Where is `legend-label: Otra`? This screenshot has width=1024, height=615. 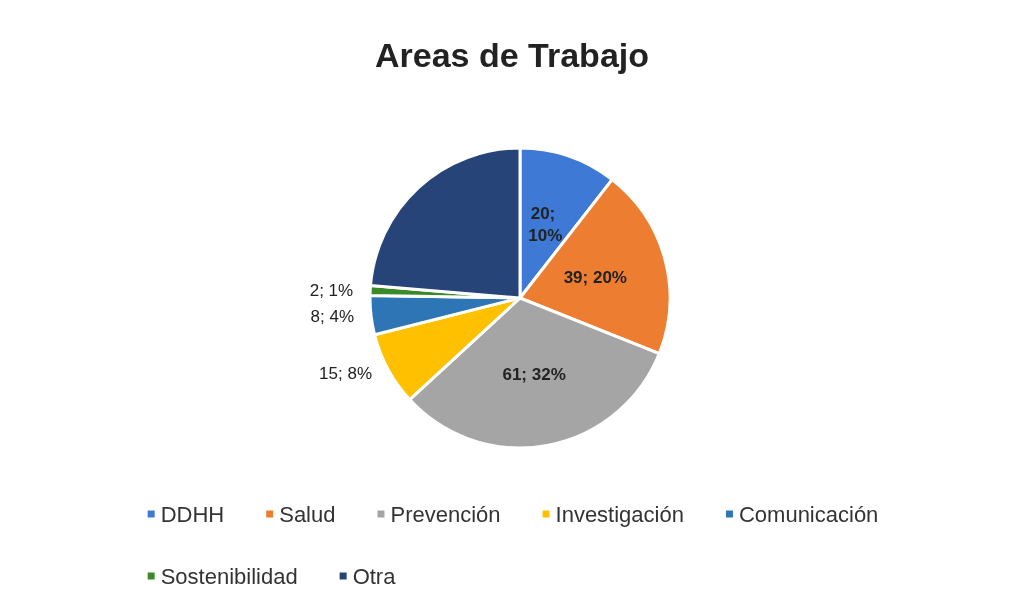
legend-label: Otra is located at coordinates (374, 576).